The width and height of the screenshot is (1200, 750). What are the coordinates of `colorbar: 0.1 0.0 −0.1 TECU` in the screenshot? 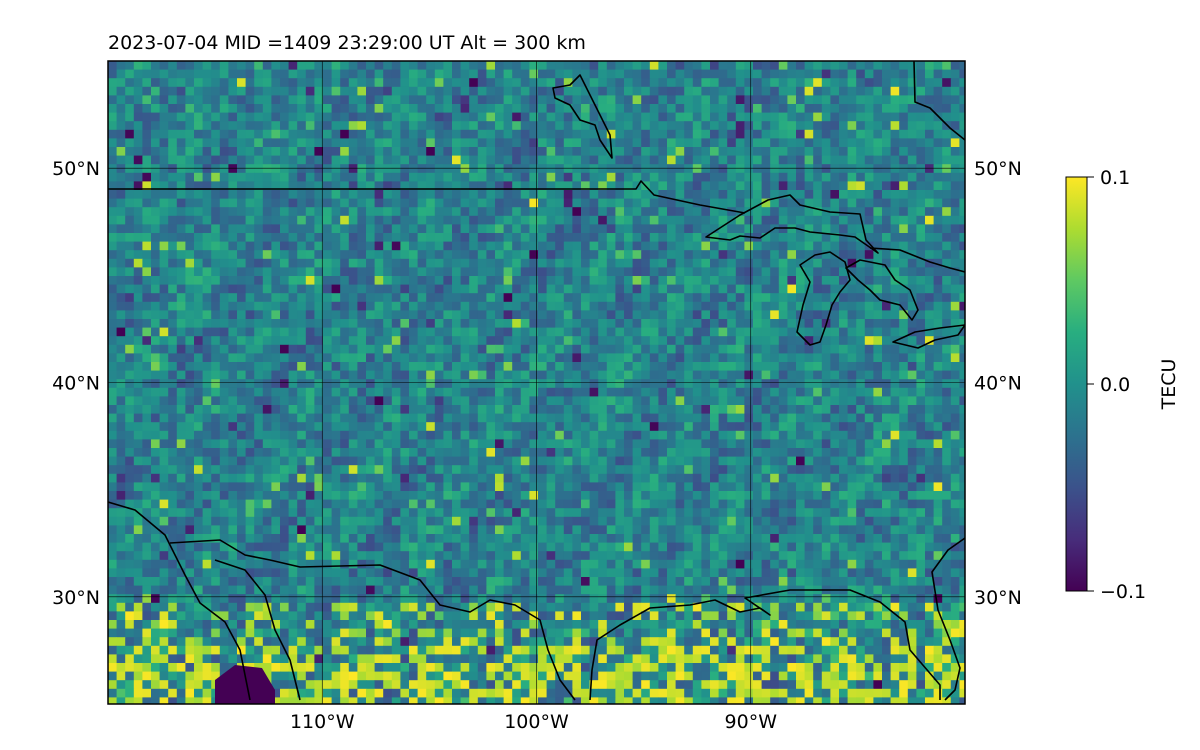 It's located at (1122, 385).